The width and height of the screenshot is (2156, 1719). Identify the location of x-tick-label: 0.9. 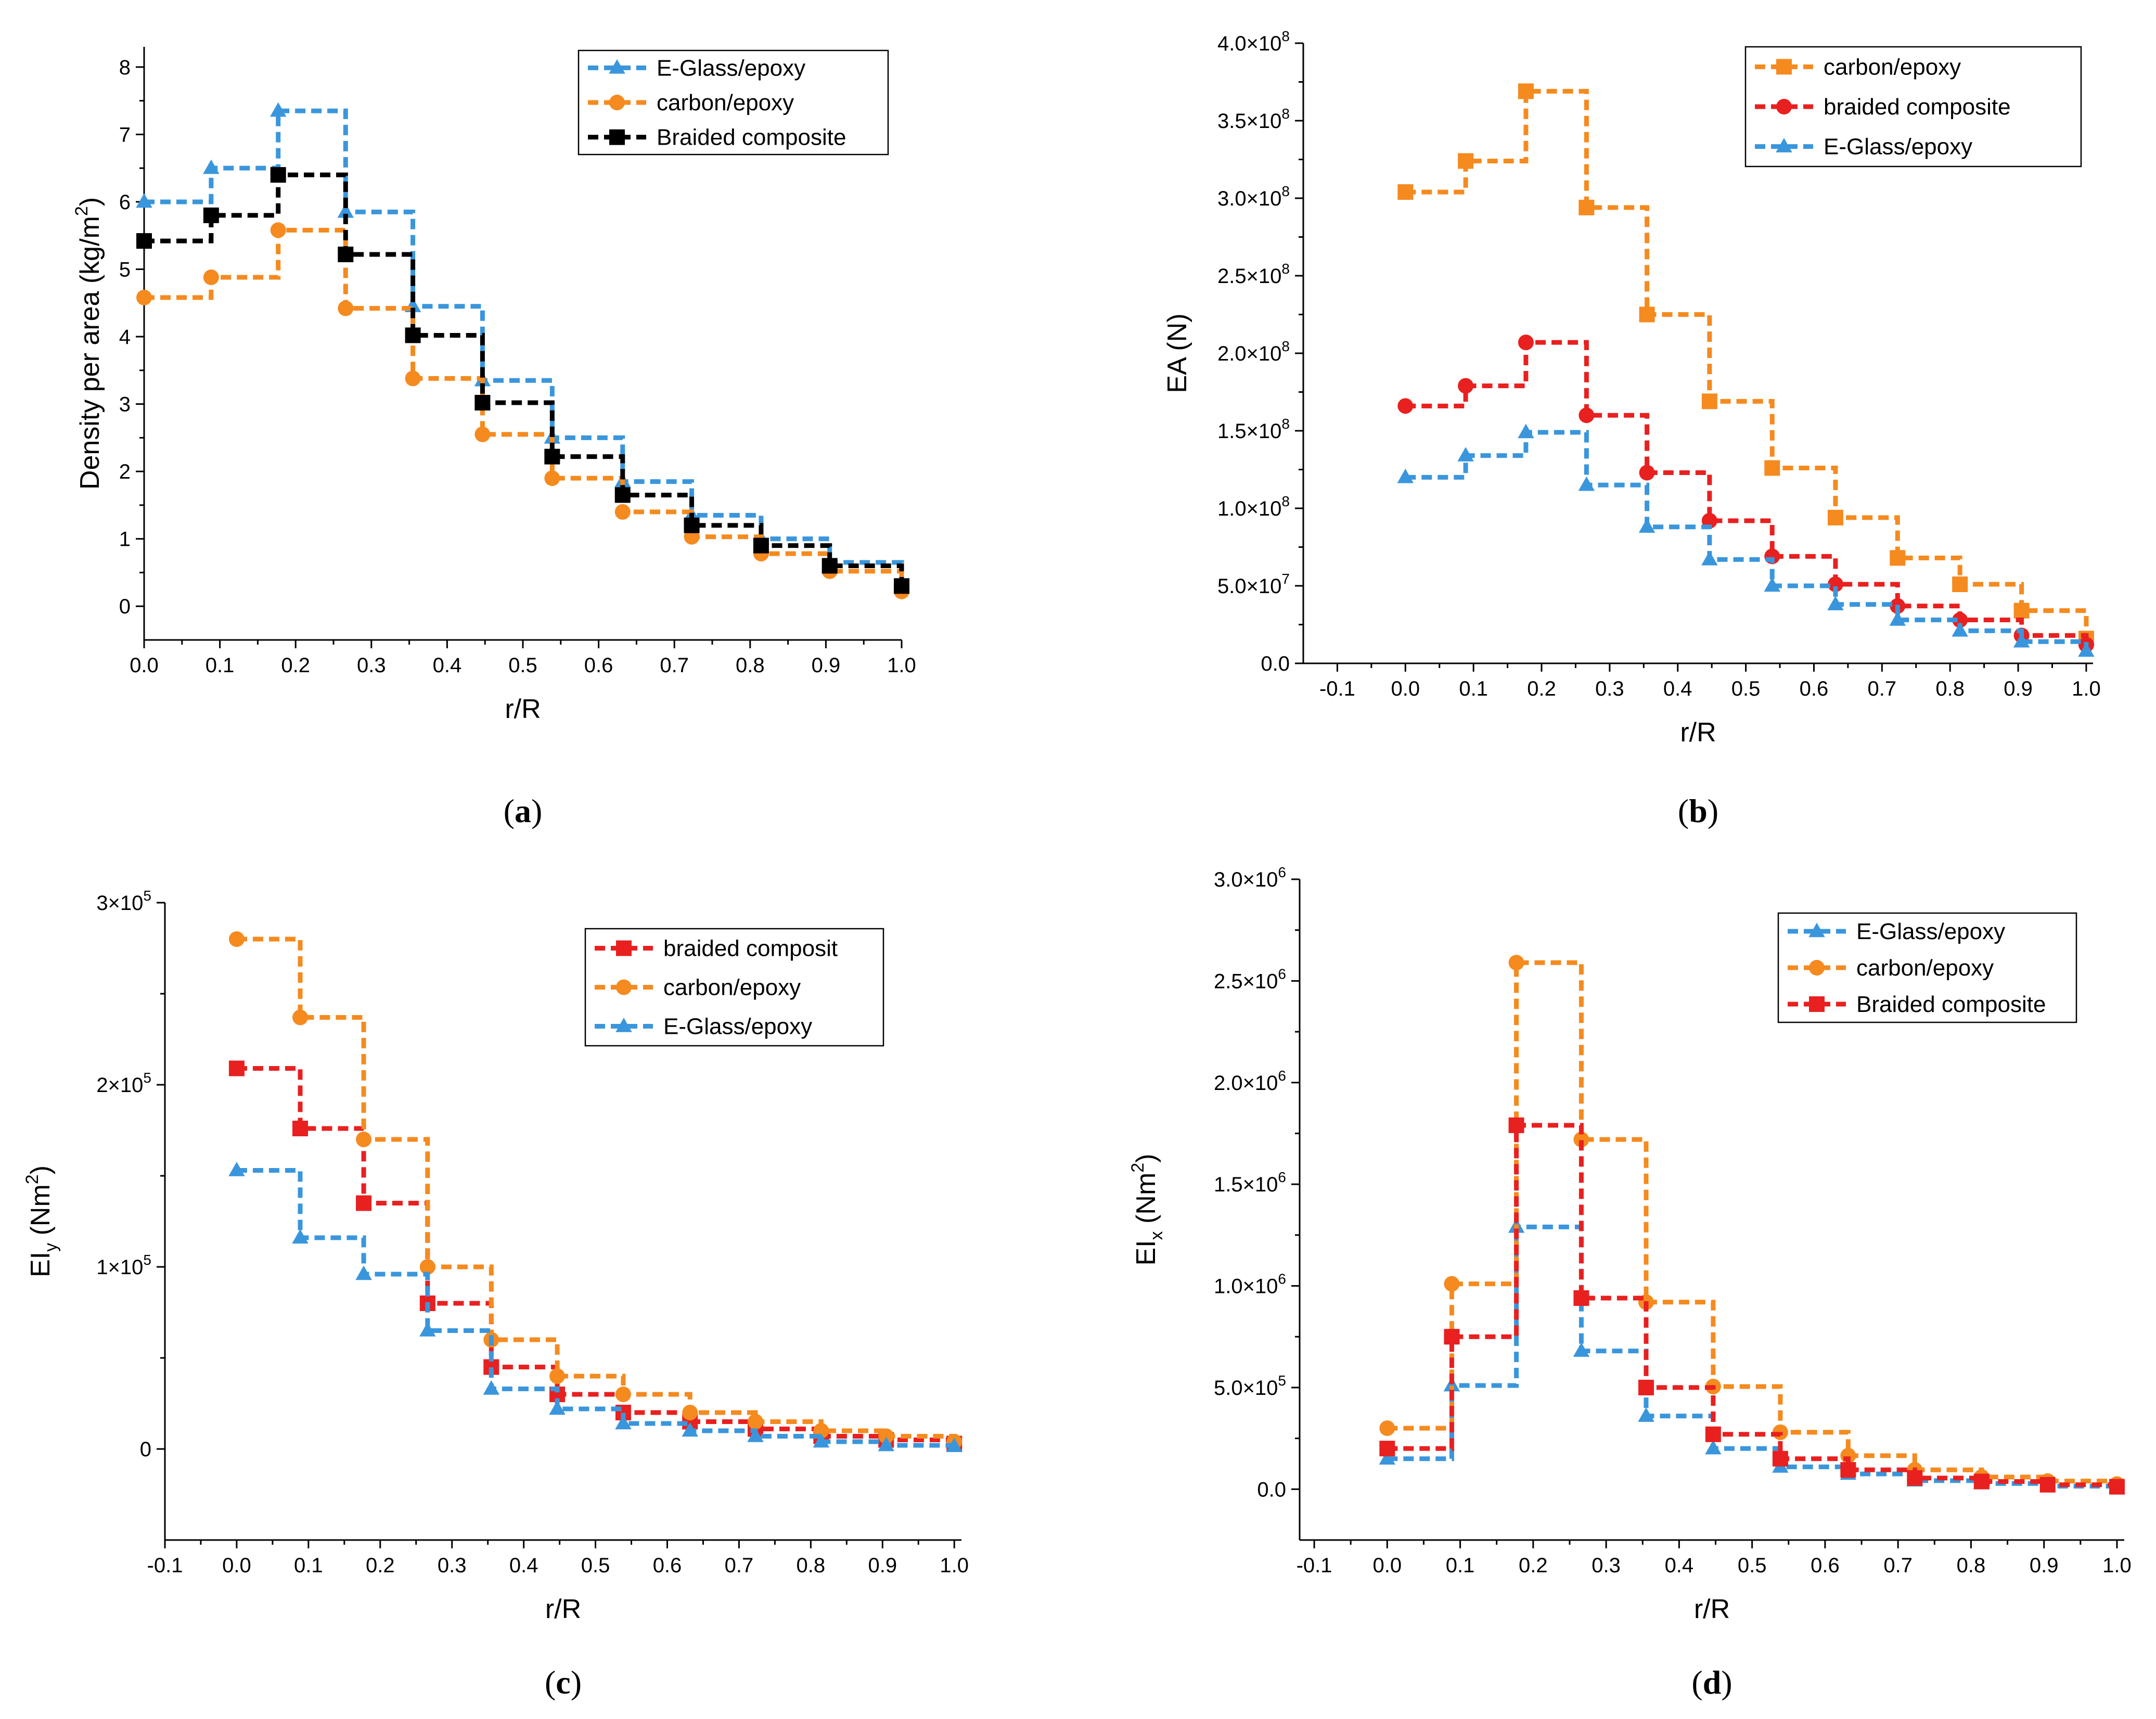
(2045, 1565).